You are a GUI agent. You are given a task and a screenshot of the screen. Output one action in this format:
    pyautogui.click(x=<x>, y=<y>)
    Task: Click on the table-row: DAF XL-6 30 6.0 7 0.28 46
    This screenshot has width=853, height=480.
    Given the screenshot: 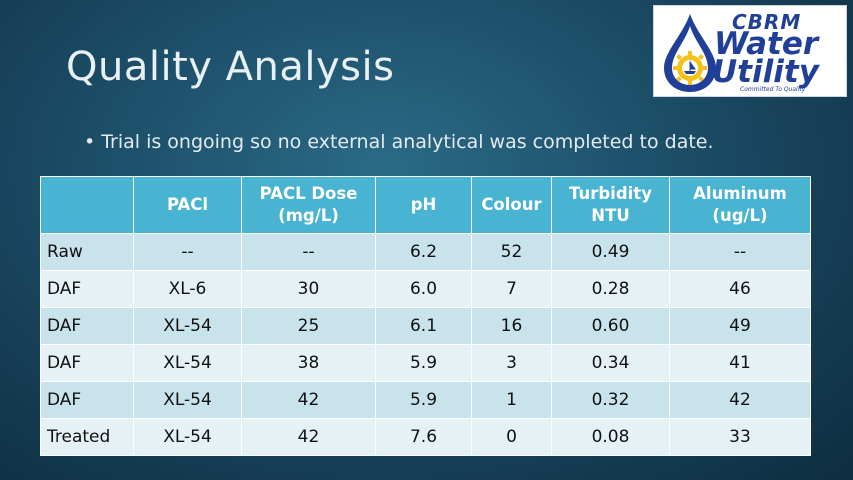 What is the action you would take?
    pyautogui.click(x=425, y=289)
    